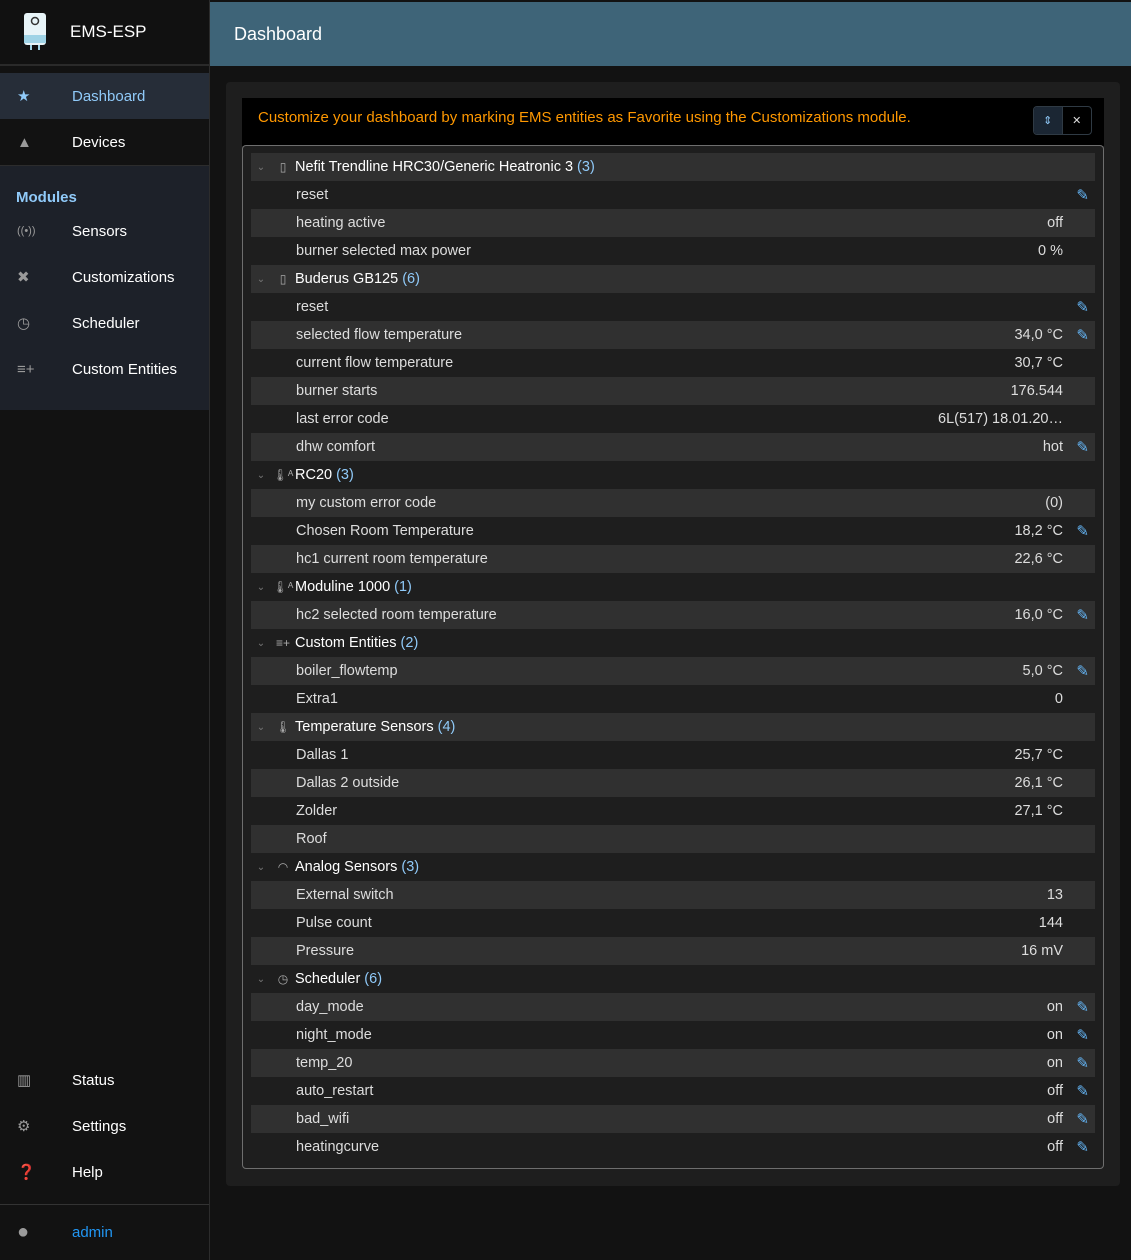 The image size is (1131, 1260). I want to click on star-icon: ★, so click(24, 96).